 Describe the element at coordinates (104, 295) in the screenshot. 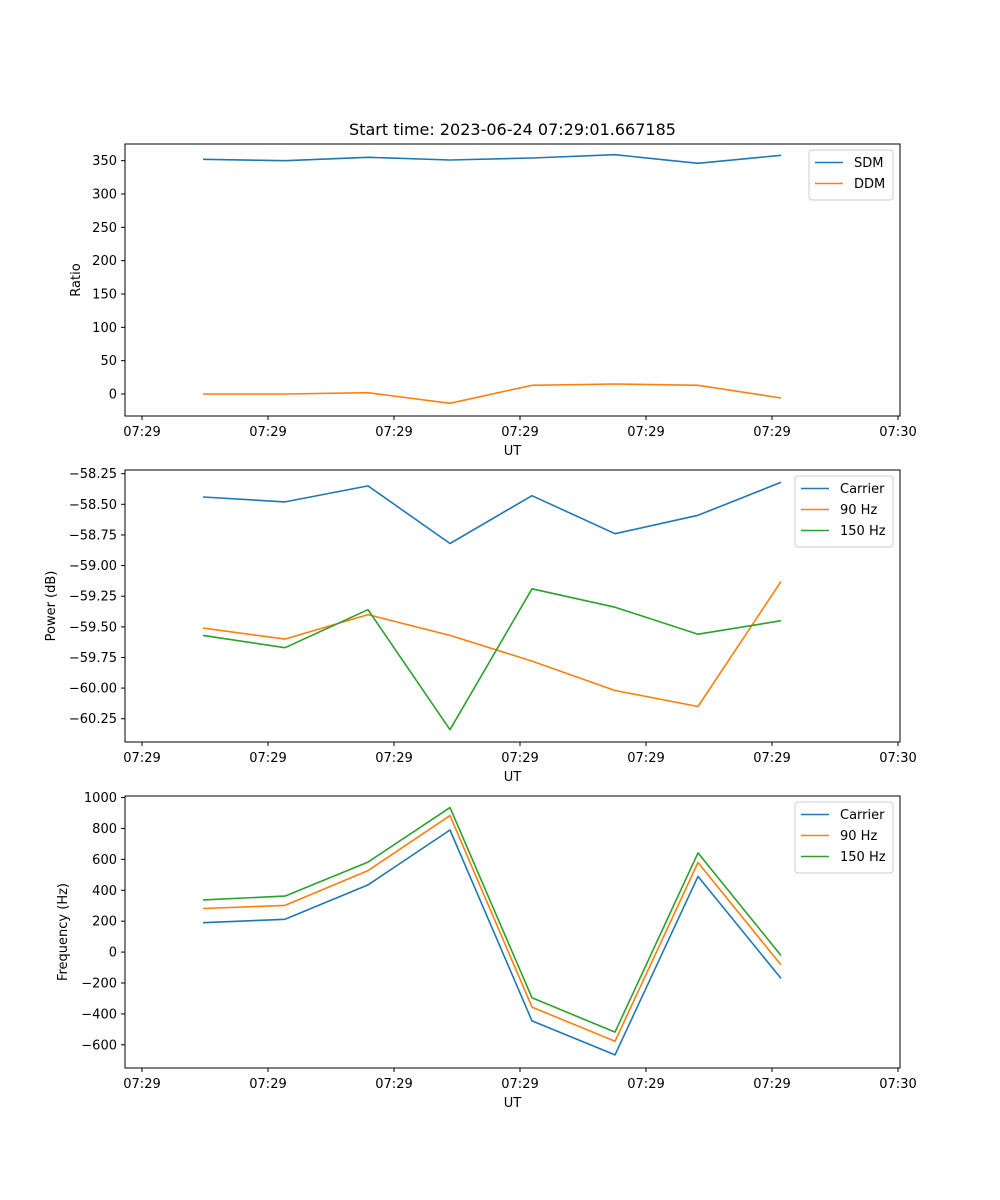

I see `y-tick-label: 150` at that location.